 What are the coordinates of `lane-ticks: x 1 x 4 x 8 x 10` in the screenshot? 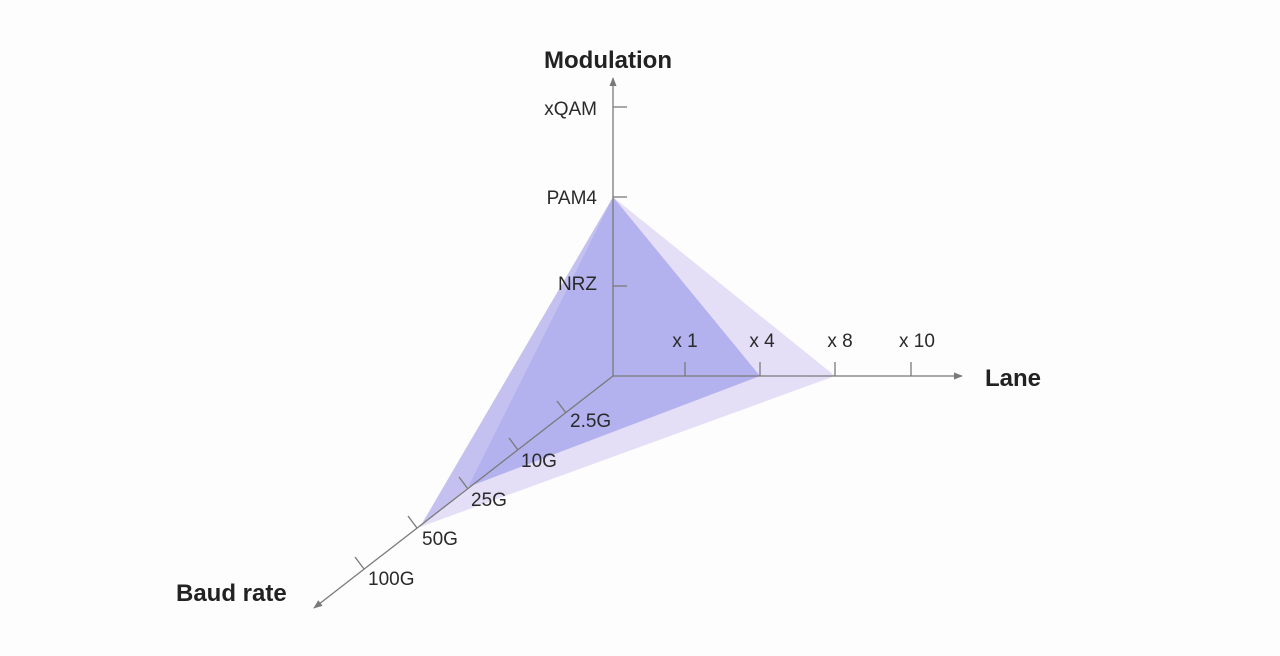 It's located at (803, 353).